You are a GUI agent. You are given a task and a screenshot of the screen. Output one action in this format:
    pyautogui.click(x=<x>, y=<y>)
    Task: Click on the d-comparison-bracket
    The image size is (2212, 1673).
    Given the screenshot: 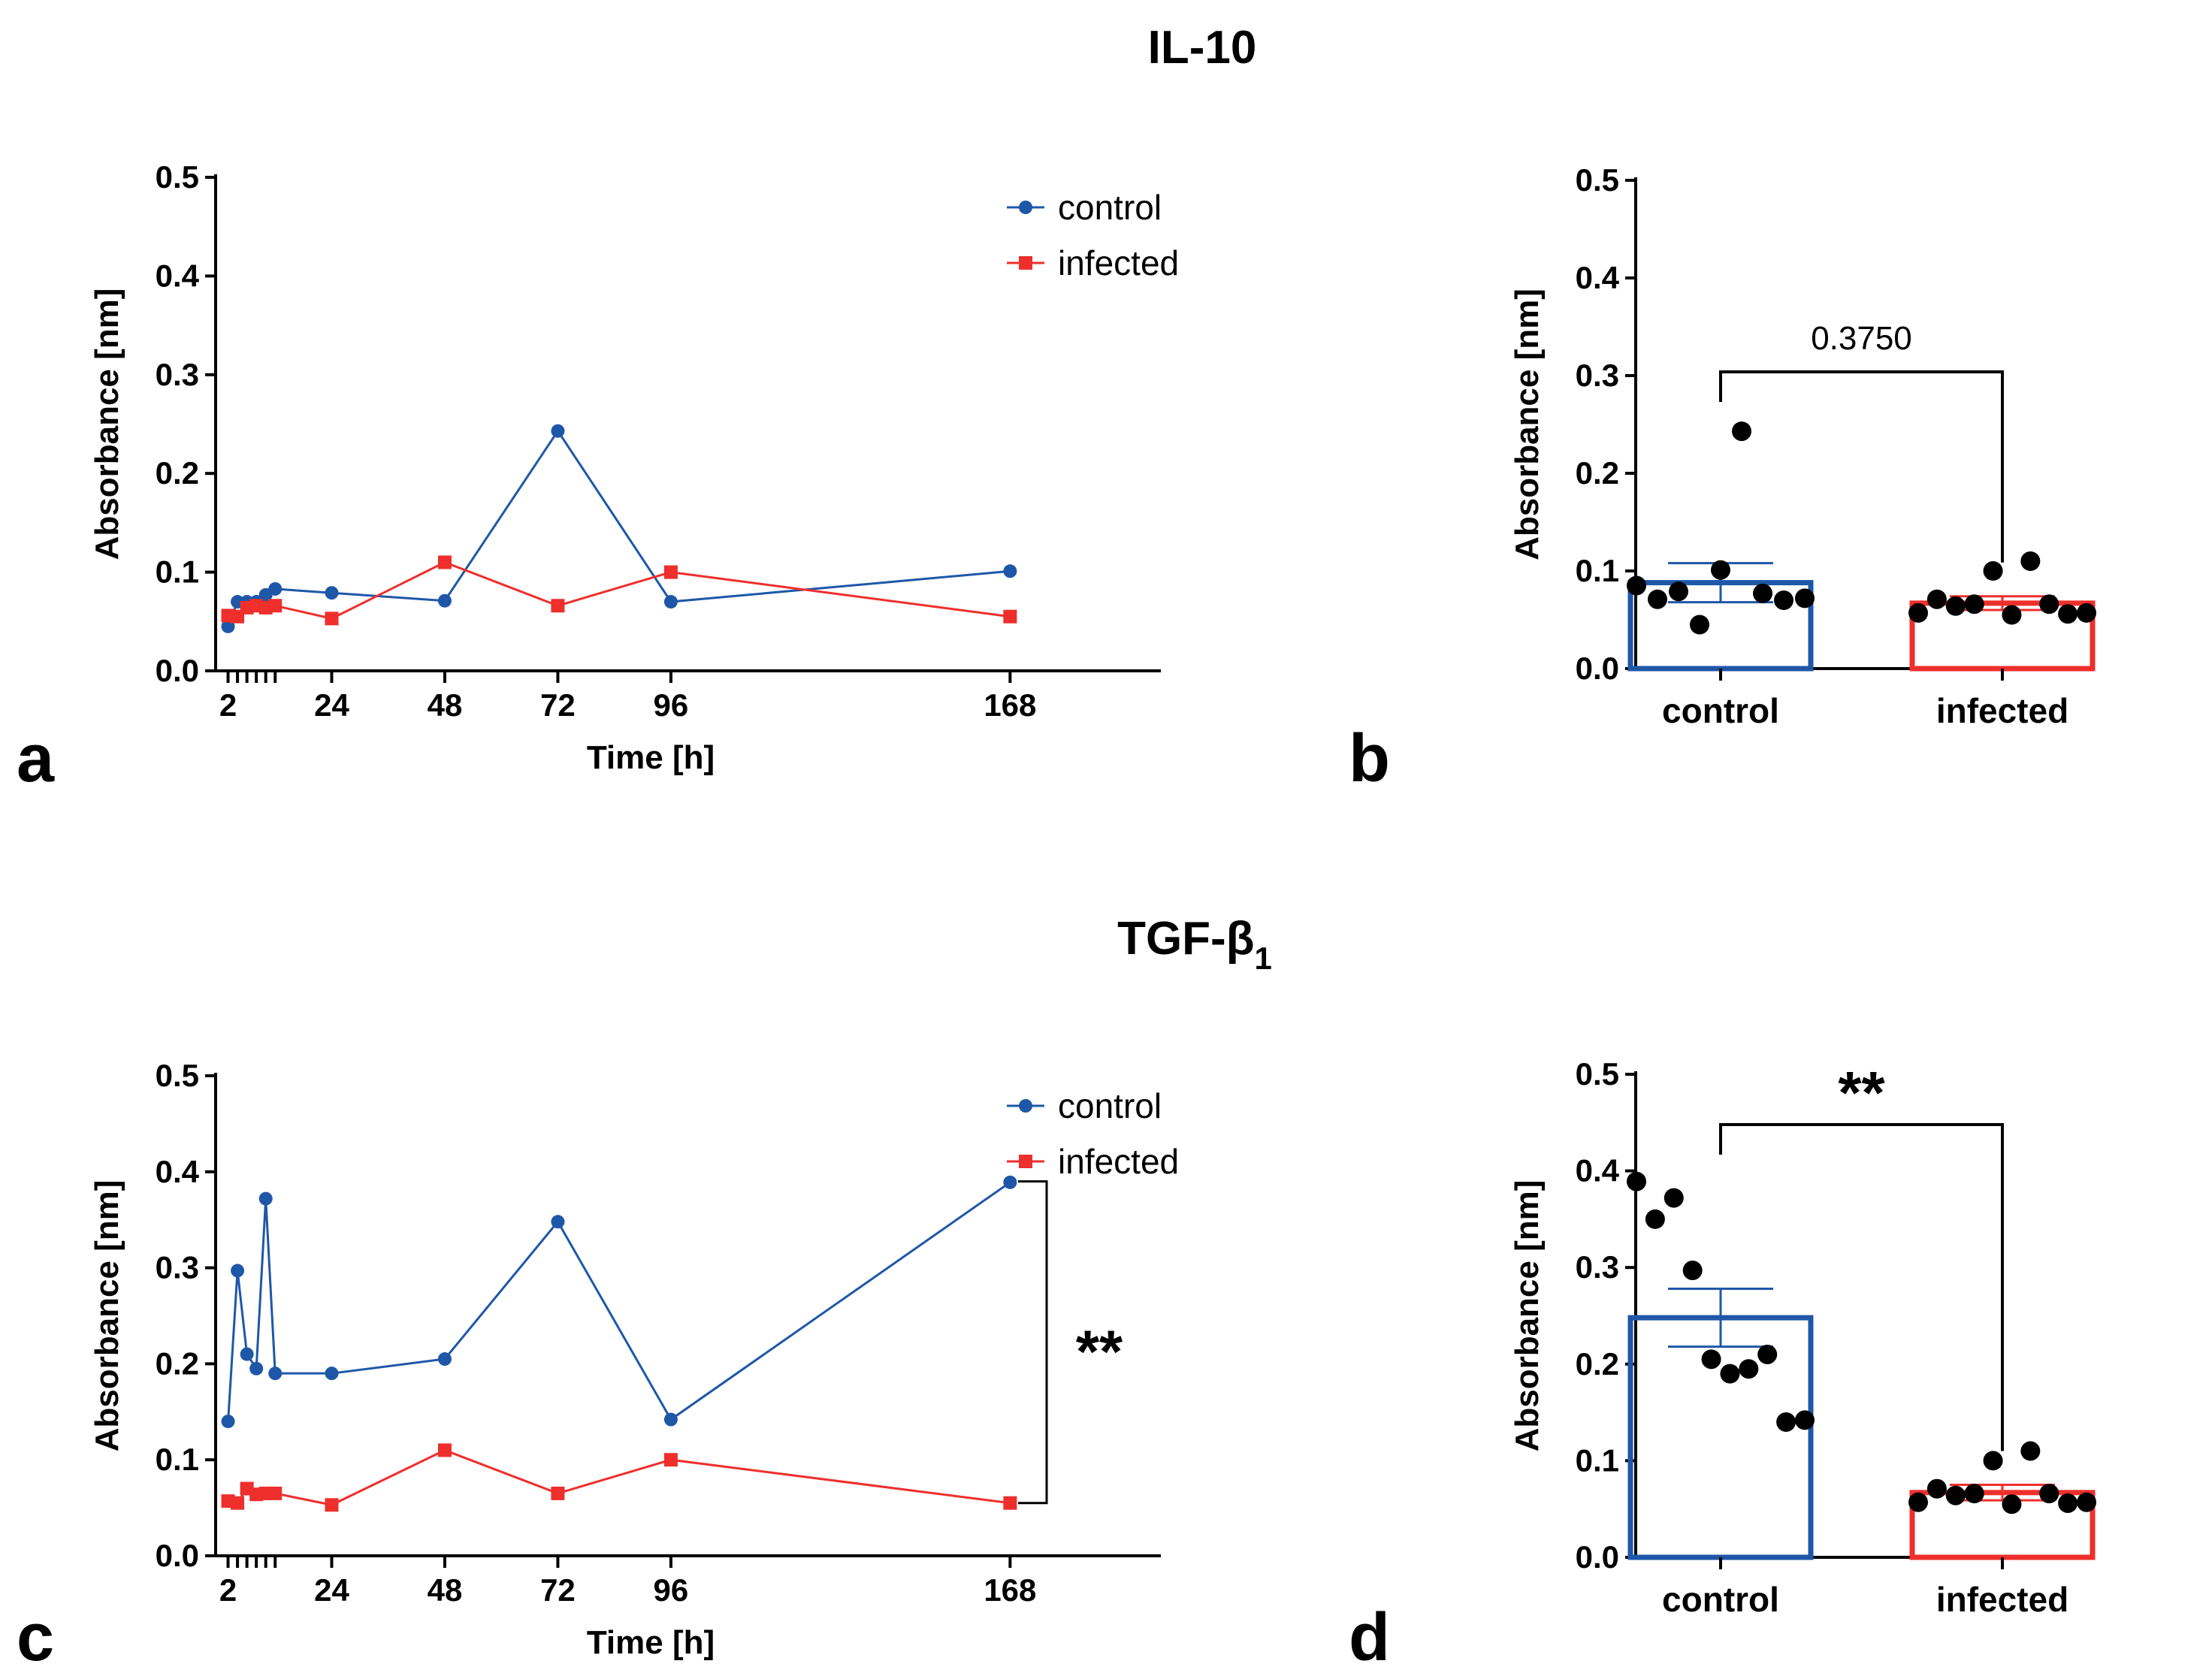 What is the action you would take?
    pyautogui.click(x=1861, y=1287)
    